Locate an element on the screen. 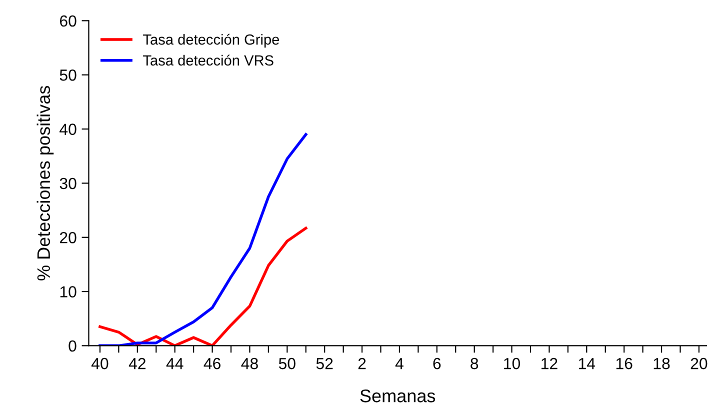 The width and height of the screenshot is (710, 414). x-tick-label: 20 is located at coordinates (699, 364).